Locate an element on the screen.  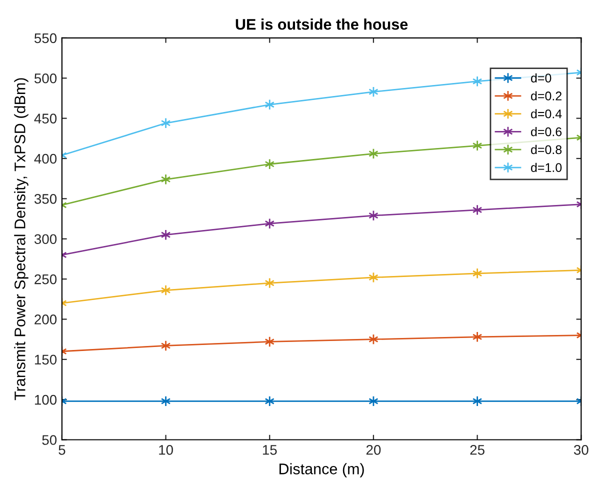
y-tick-label: 500 is located at coordinates (45, 78).